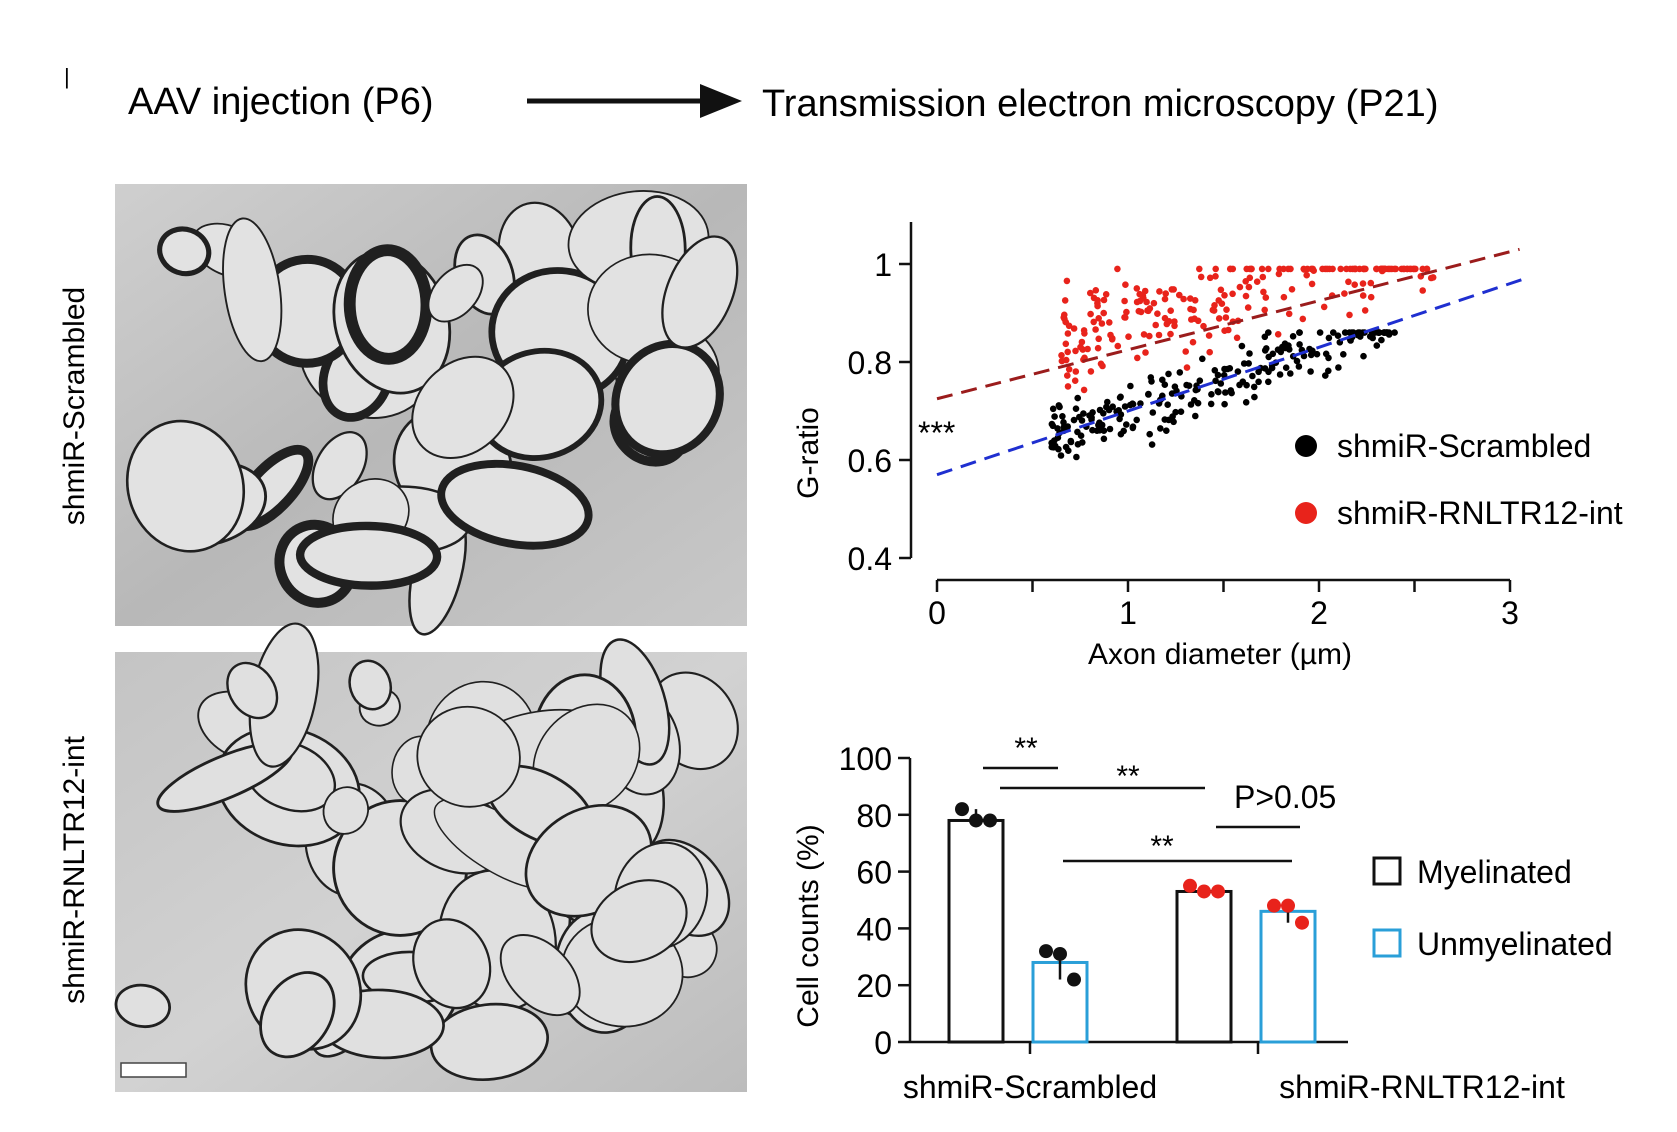 The width and height of the screenshot is (1677, 1132). I want to click on scatter-xtick-label: 1, so click(1128, 613).